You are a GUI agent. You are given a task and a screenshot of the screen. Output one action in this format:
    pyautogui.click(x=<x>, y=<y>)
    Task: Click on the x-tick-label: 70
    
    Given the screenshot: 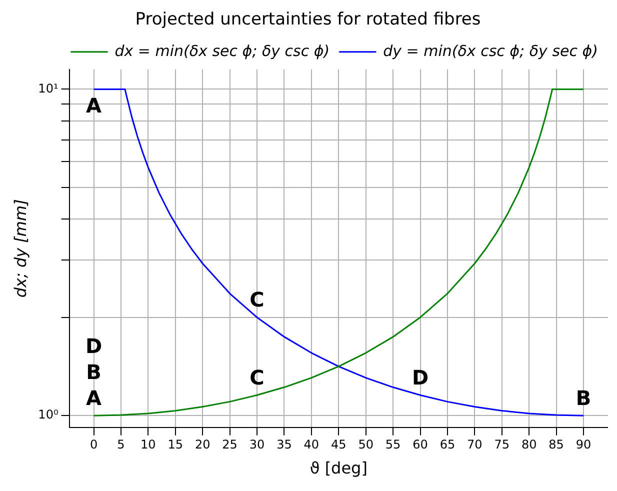 What is the action you would take?
    pyautogui.click(x=474, y=445)
    